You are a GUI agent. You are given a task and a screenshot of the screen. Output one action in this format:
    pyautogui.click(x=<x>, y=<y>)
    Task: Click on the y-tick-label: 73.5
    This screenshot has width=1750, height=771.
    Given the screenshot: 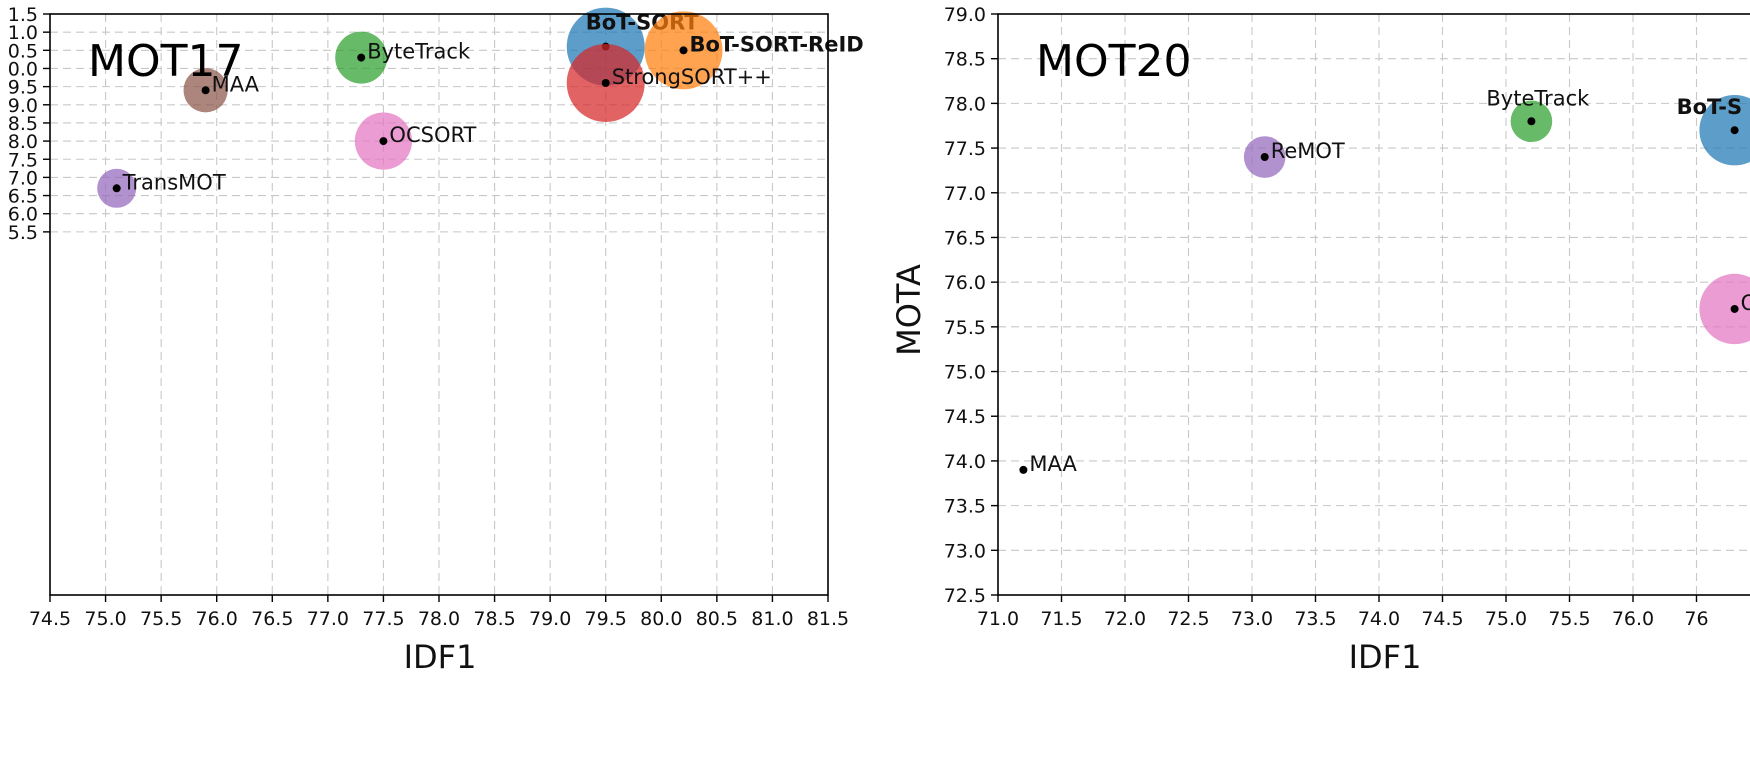 What is the action you would take?
    pyautogui.click(x=965, y=507)
    